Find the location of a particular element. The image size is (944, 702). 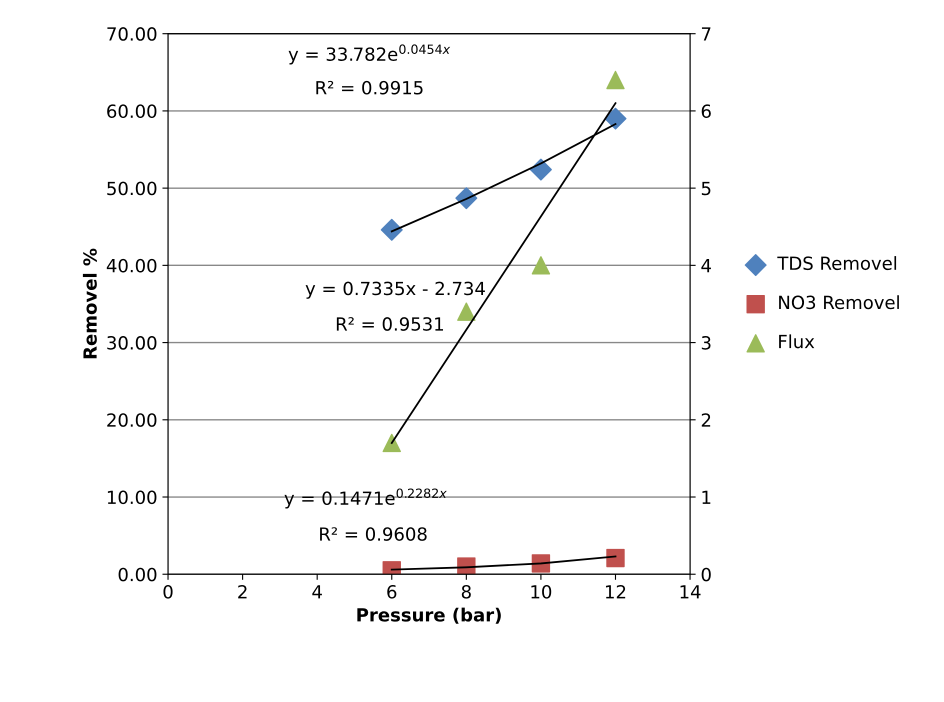

x-tick-label: 4 is located at coordinates (317, 591).